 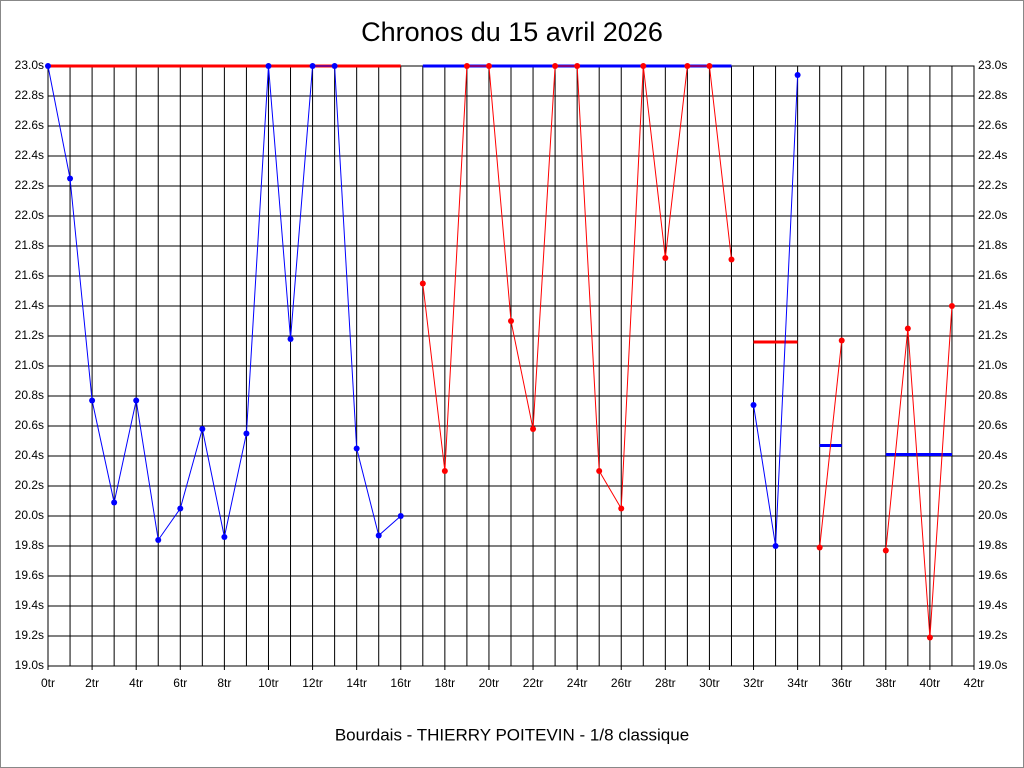 I want to click on y2-tick-label: 22.6s, so click(x=992, y=125).